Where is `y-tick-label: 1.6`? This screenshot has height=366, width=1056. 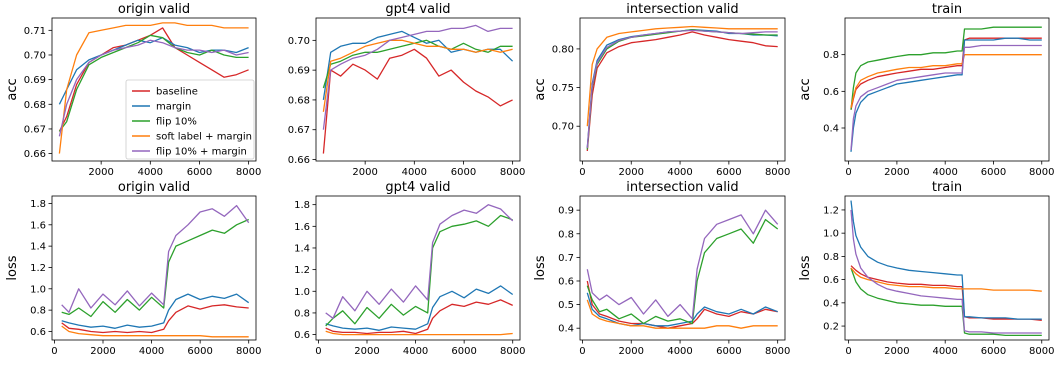
y-tick-label: 1.6 is located at coordinates (38, 225).